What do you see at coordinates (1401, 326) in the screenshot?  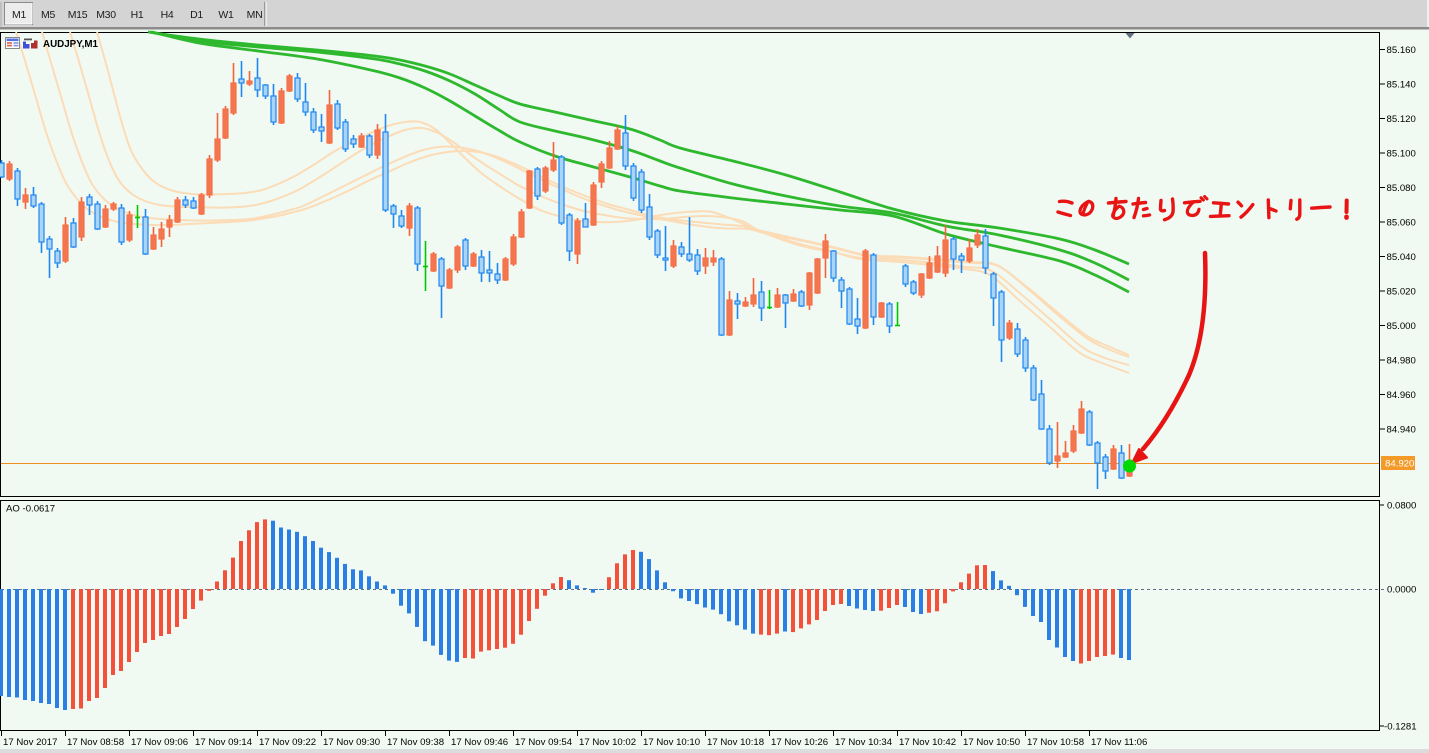 I see `svg-text: 85.000` at bounding box center [1401, 326].